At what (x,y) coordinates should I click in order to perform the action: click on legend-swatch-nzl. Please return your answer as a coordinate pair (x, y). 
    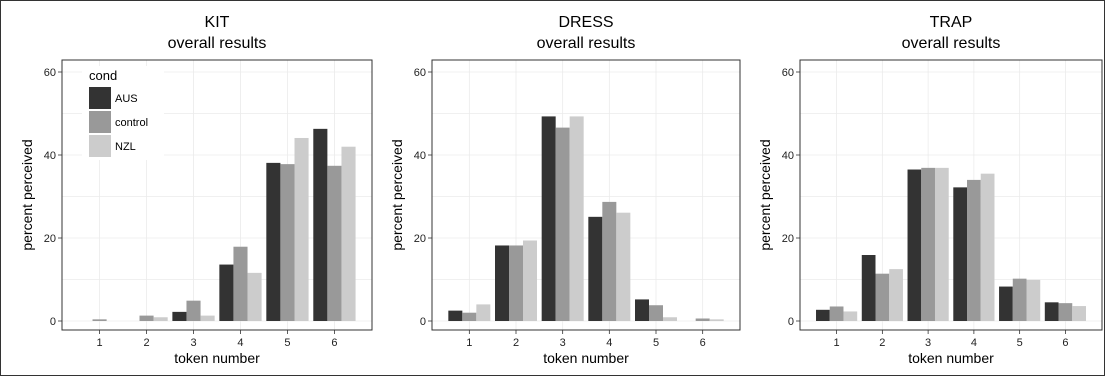
    Looking at the image, I should click on (100, 146).